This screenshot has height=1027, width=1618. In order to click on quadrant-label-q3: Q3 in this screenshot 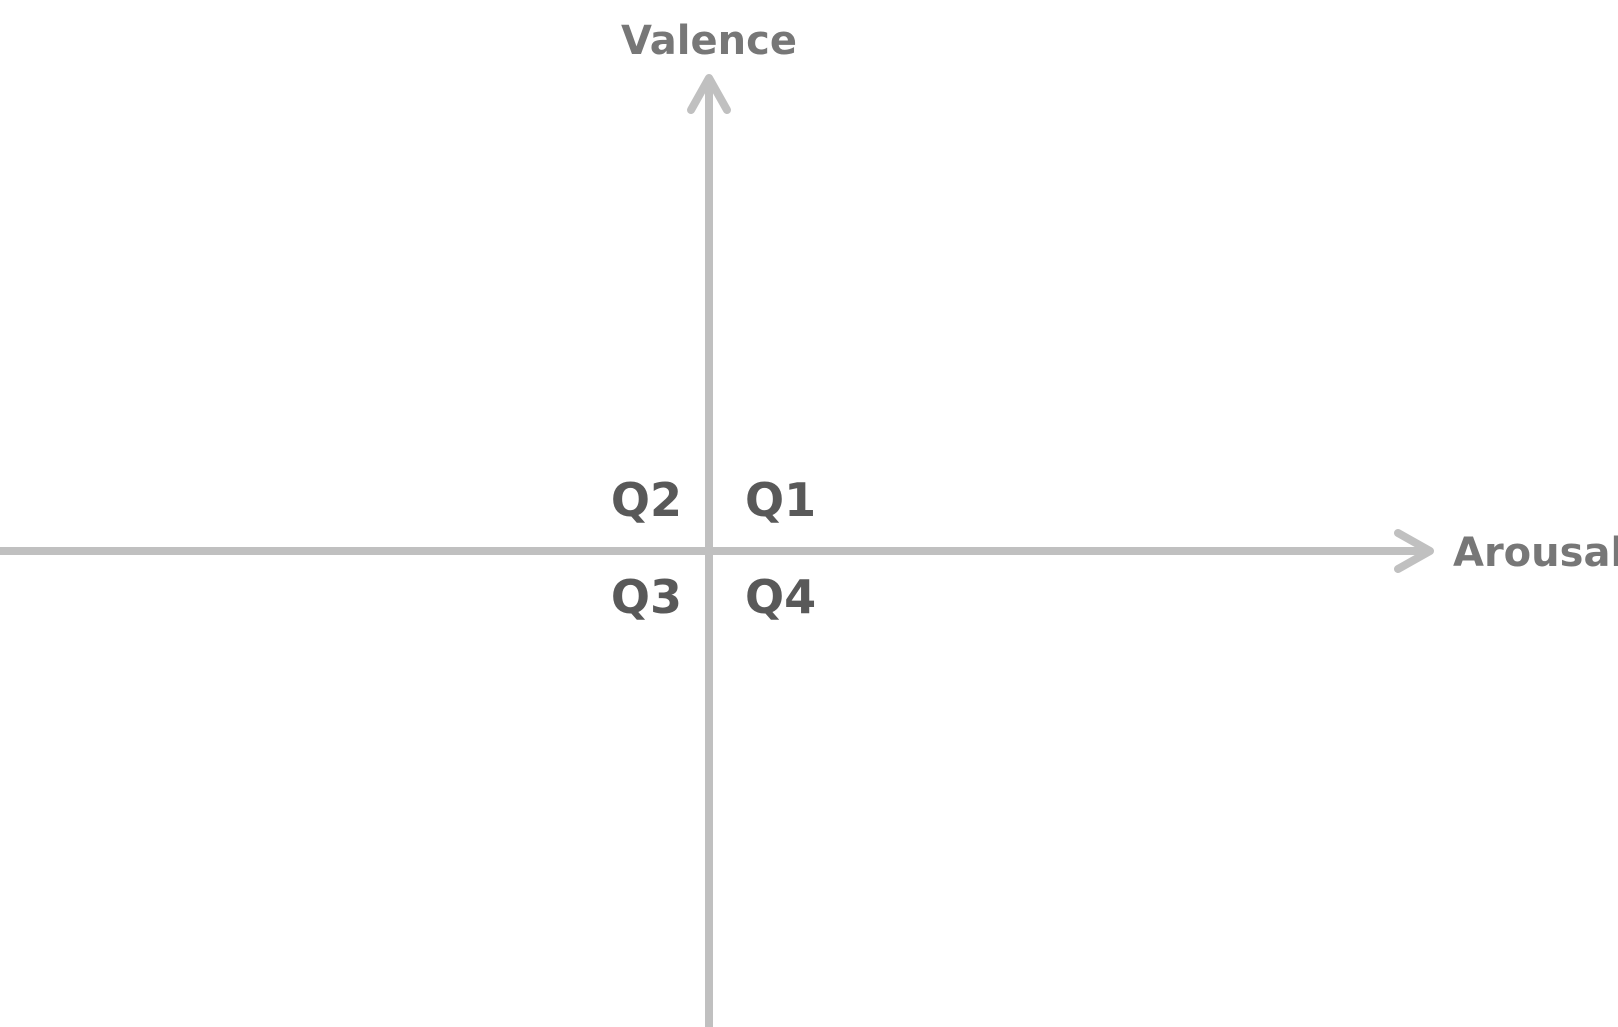, I will do `click(646, 597)`.